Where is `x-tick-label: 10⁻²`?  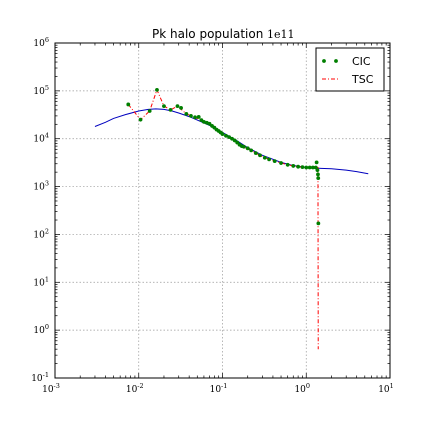 x-tick-label: 10⁻² is located at coordinates (135, 388).